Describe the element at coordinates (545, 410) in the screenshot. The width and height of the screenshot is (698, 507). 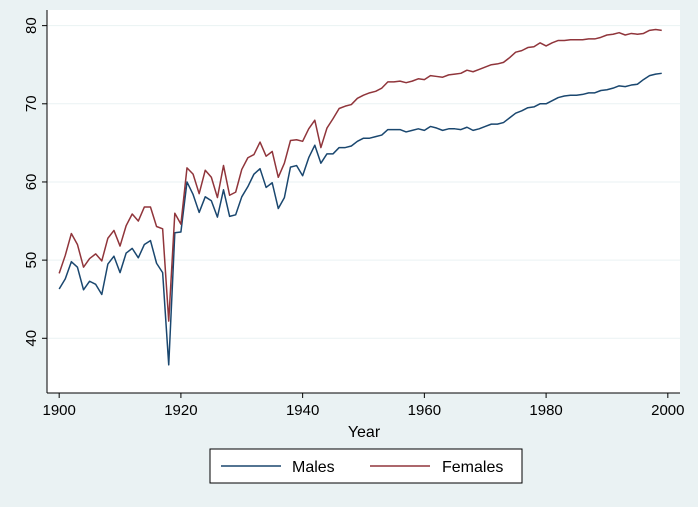
I see `x-tick-label-1980: 1980` at that location.